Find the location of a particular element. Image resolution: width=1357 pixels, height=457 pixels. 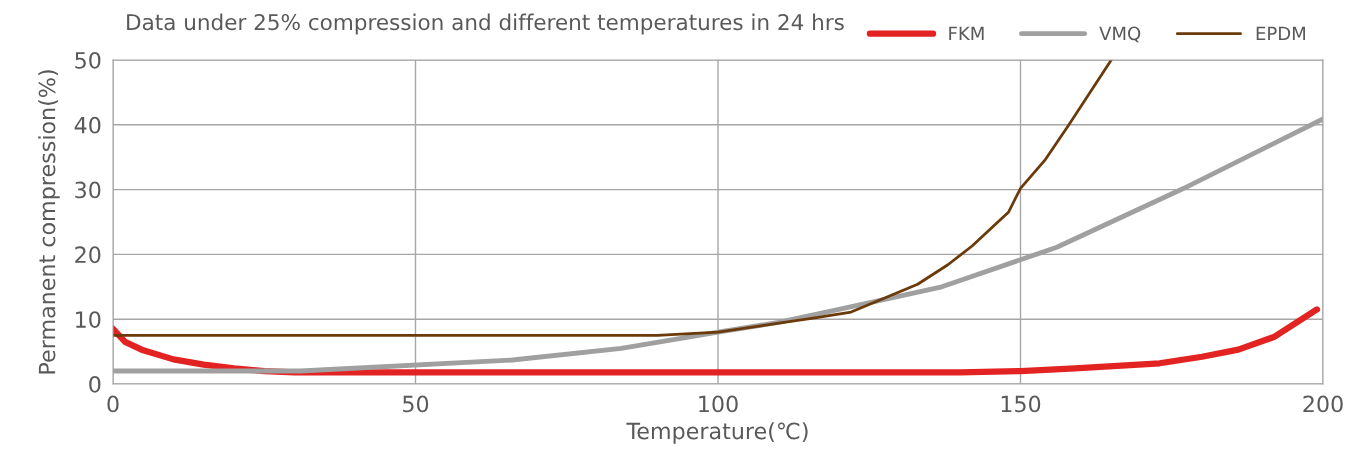

y-tick-label: 40 is located at coordinates (87, 125).